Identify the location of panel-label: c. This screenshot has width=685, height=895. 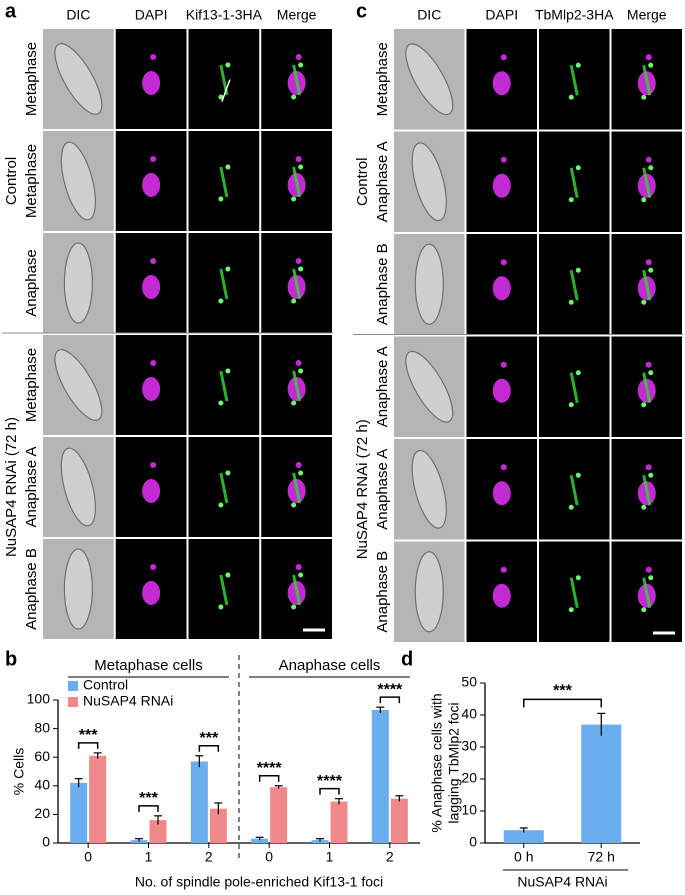
(361, 11).